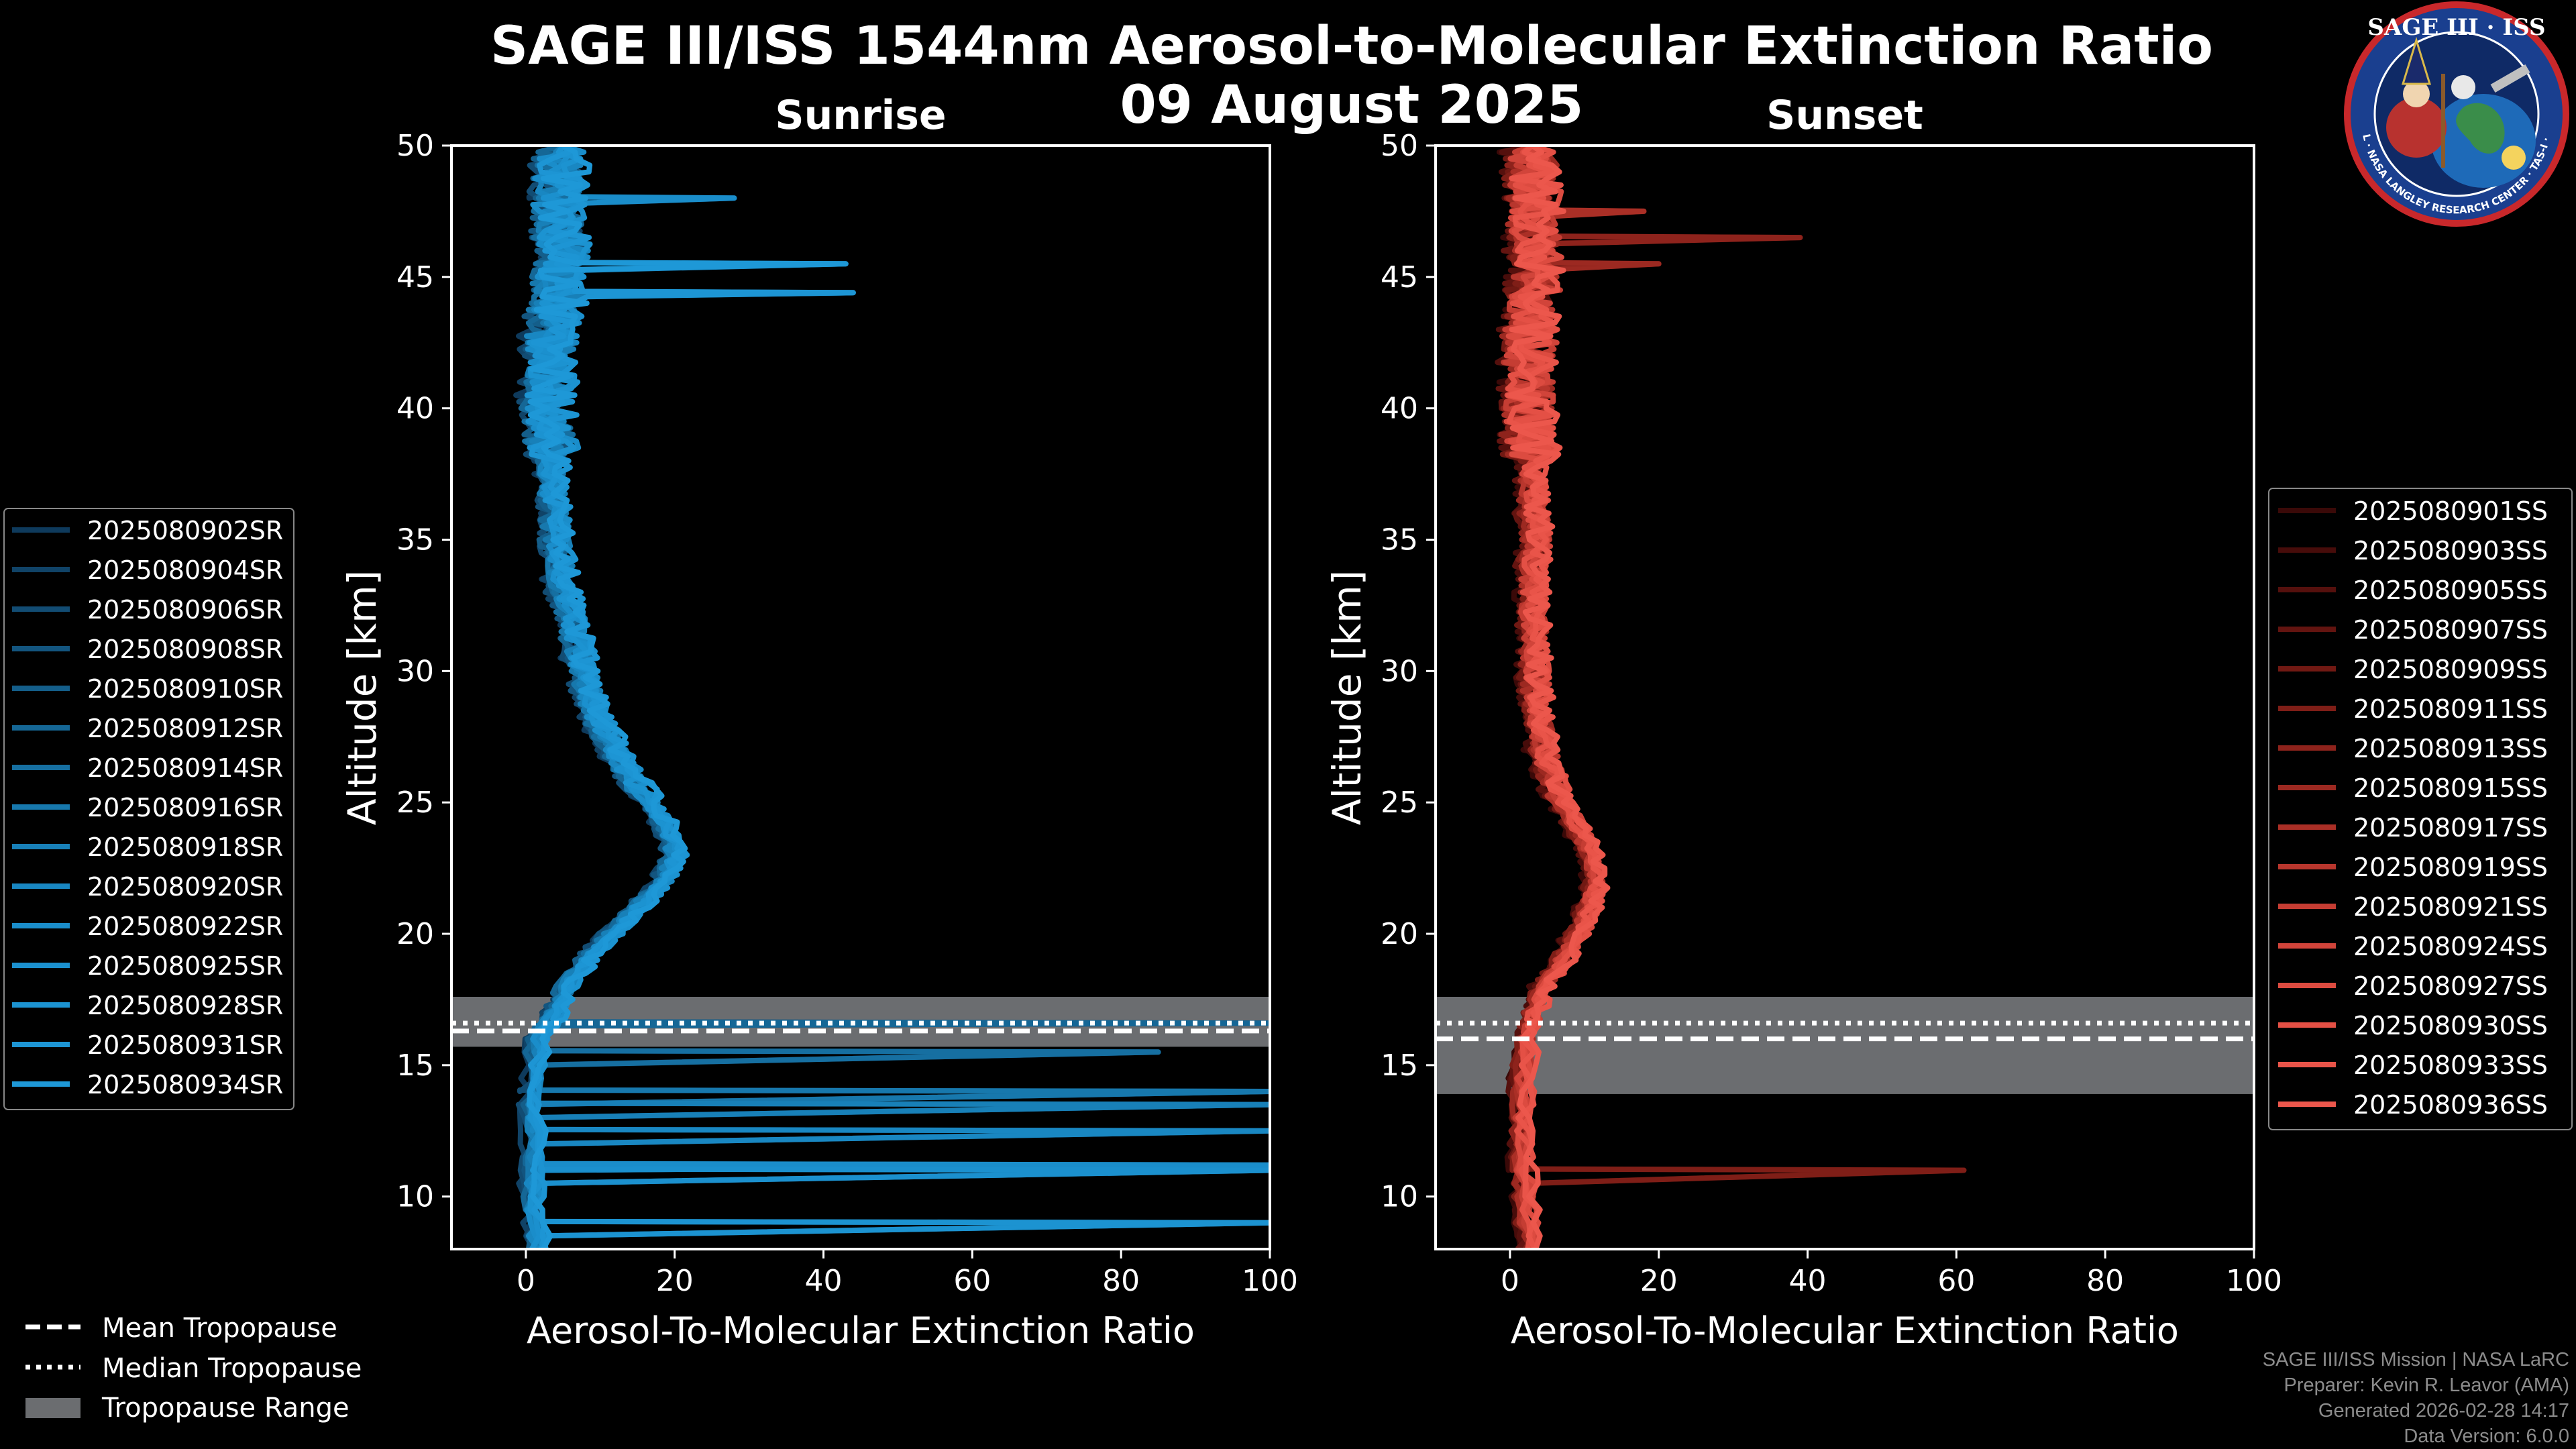 The image size is (2576, 1449). Describe the element at coordinates (2450, 986) in the screenshot. I see `legend-label-2025080927SS: 2025080927SS` at that location.